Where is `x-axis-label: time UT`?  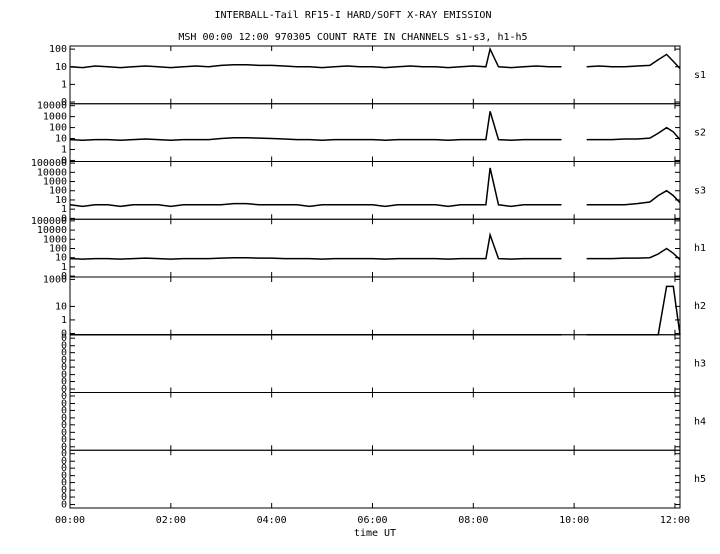 x-axis-label: time UT is located at coordinates (375, 533).